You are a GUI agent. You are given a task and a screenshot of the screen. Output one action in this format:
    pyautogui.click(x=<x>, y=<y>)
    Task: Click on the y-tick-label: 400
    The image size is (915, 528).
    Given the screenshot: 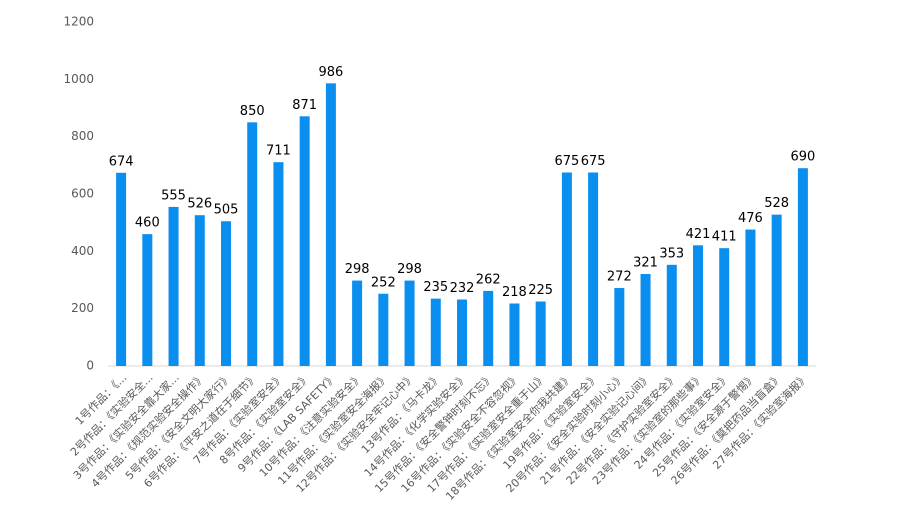 What is the action you would take?
    pyautogui.click(x=82, y=251)
    